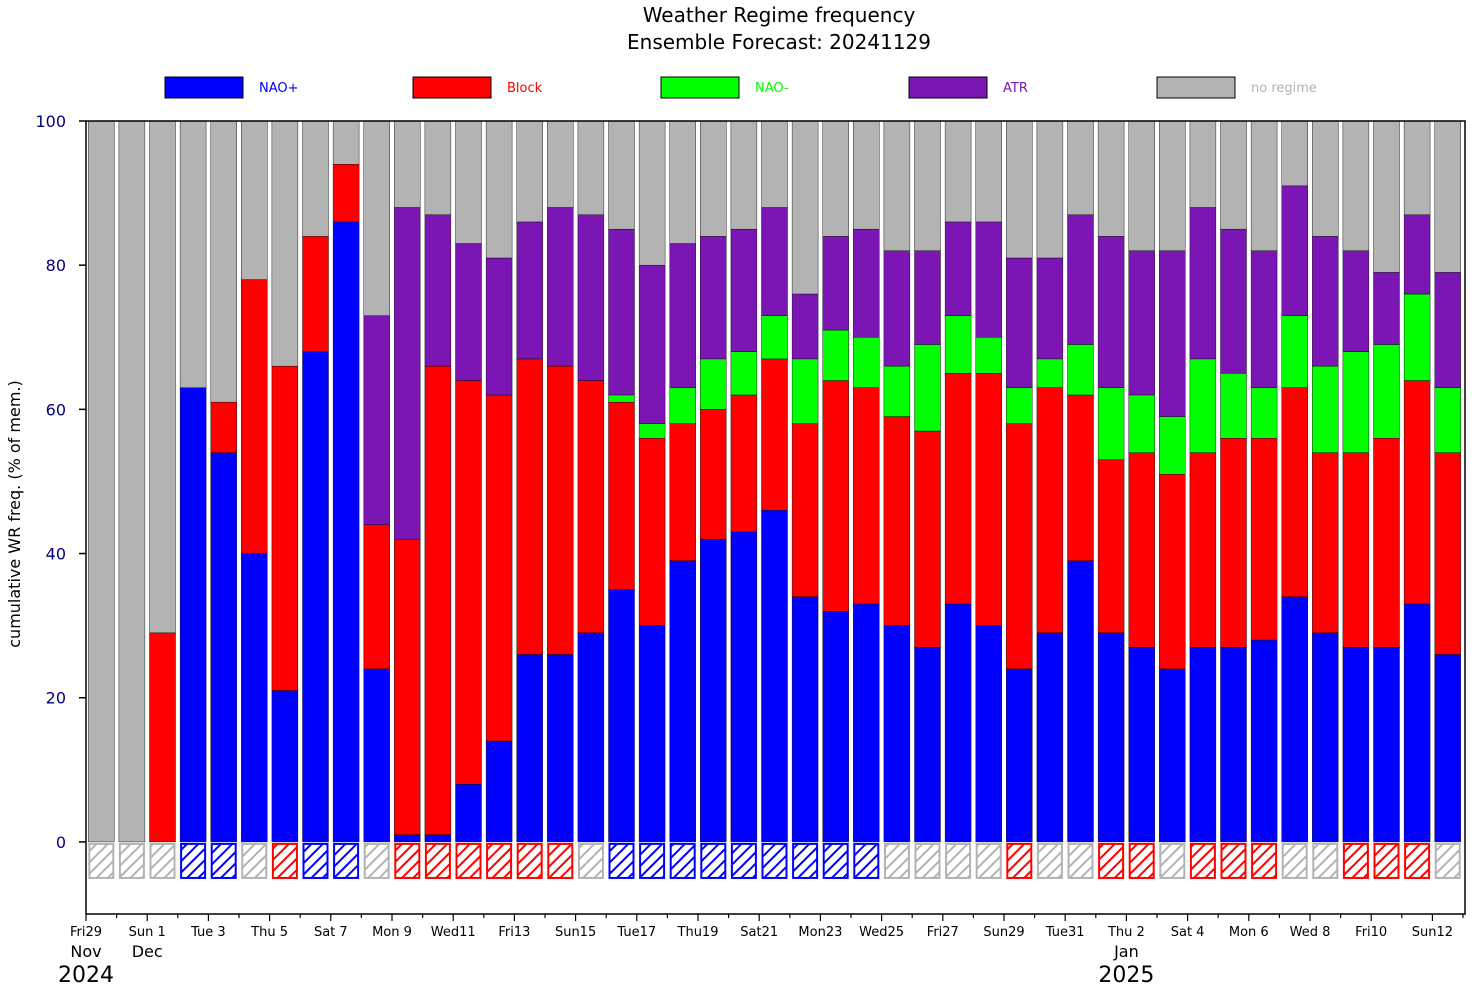 Image resolution: width=1472 pixels, height=994 pixels. I want to click on x-tick-label: Tue31, so click(1065, 932).